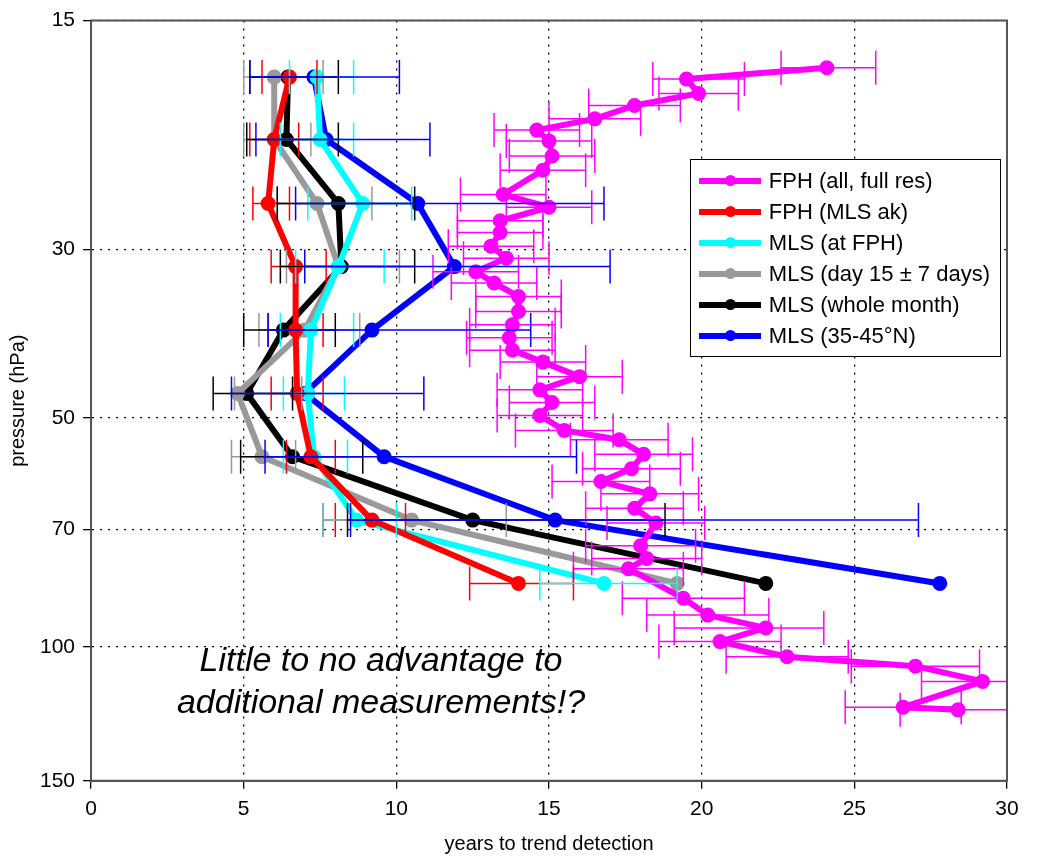 Image resolution: width=1037 pixels, height=858 pixels. I want to click on legend-label: MLS (day 15 ± 7 days), so click(879, 274).